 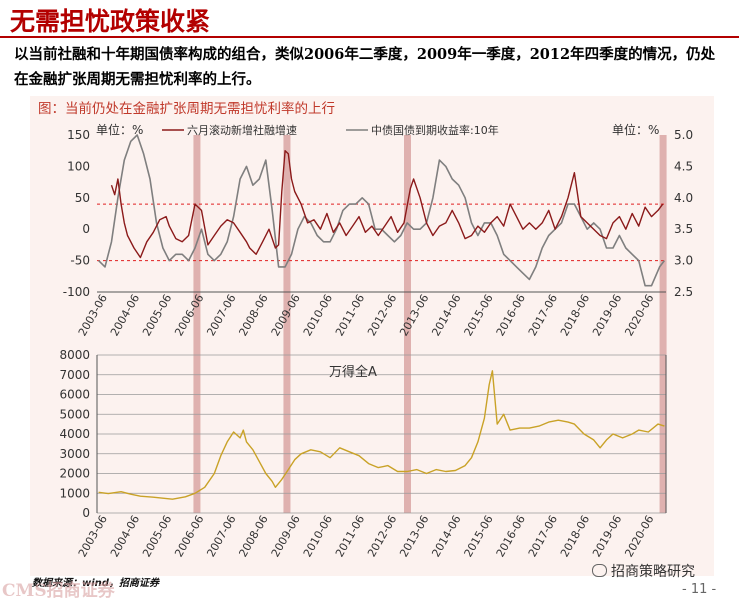 I want to click on top-x-tick-label: 2011-06, so click(x=350, y=315).